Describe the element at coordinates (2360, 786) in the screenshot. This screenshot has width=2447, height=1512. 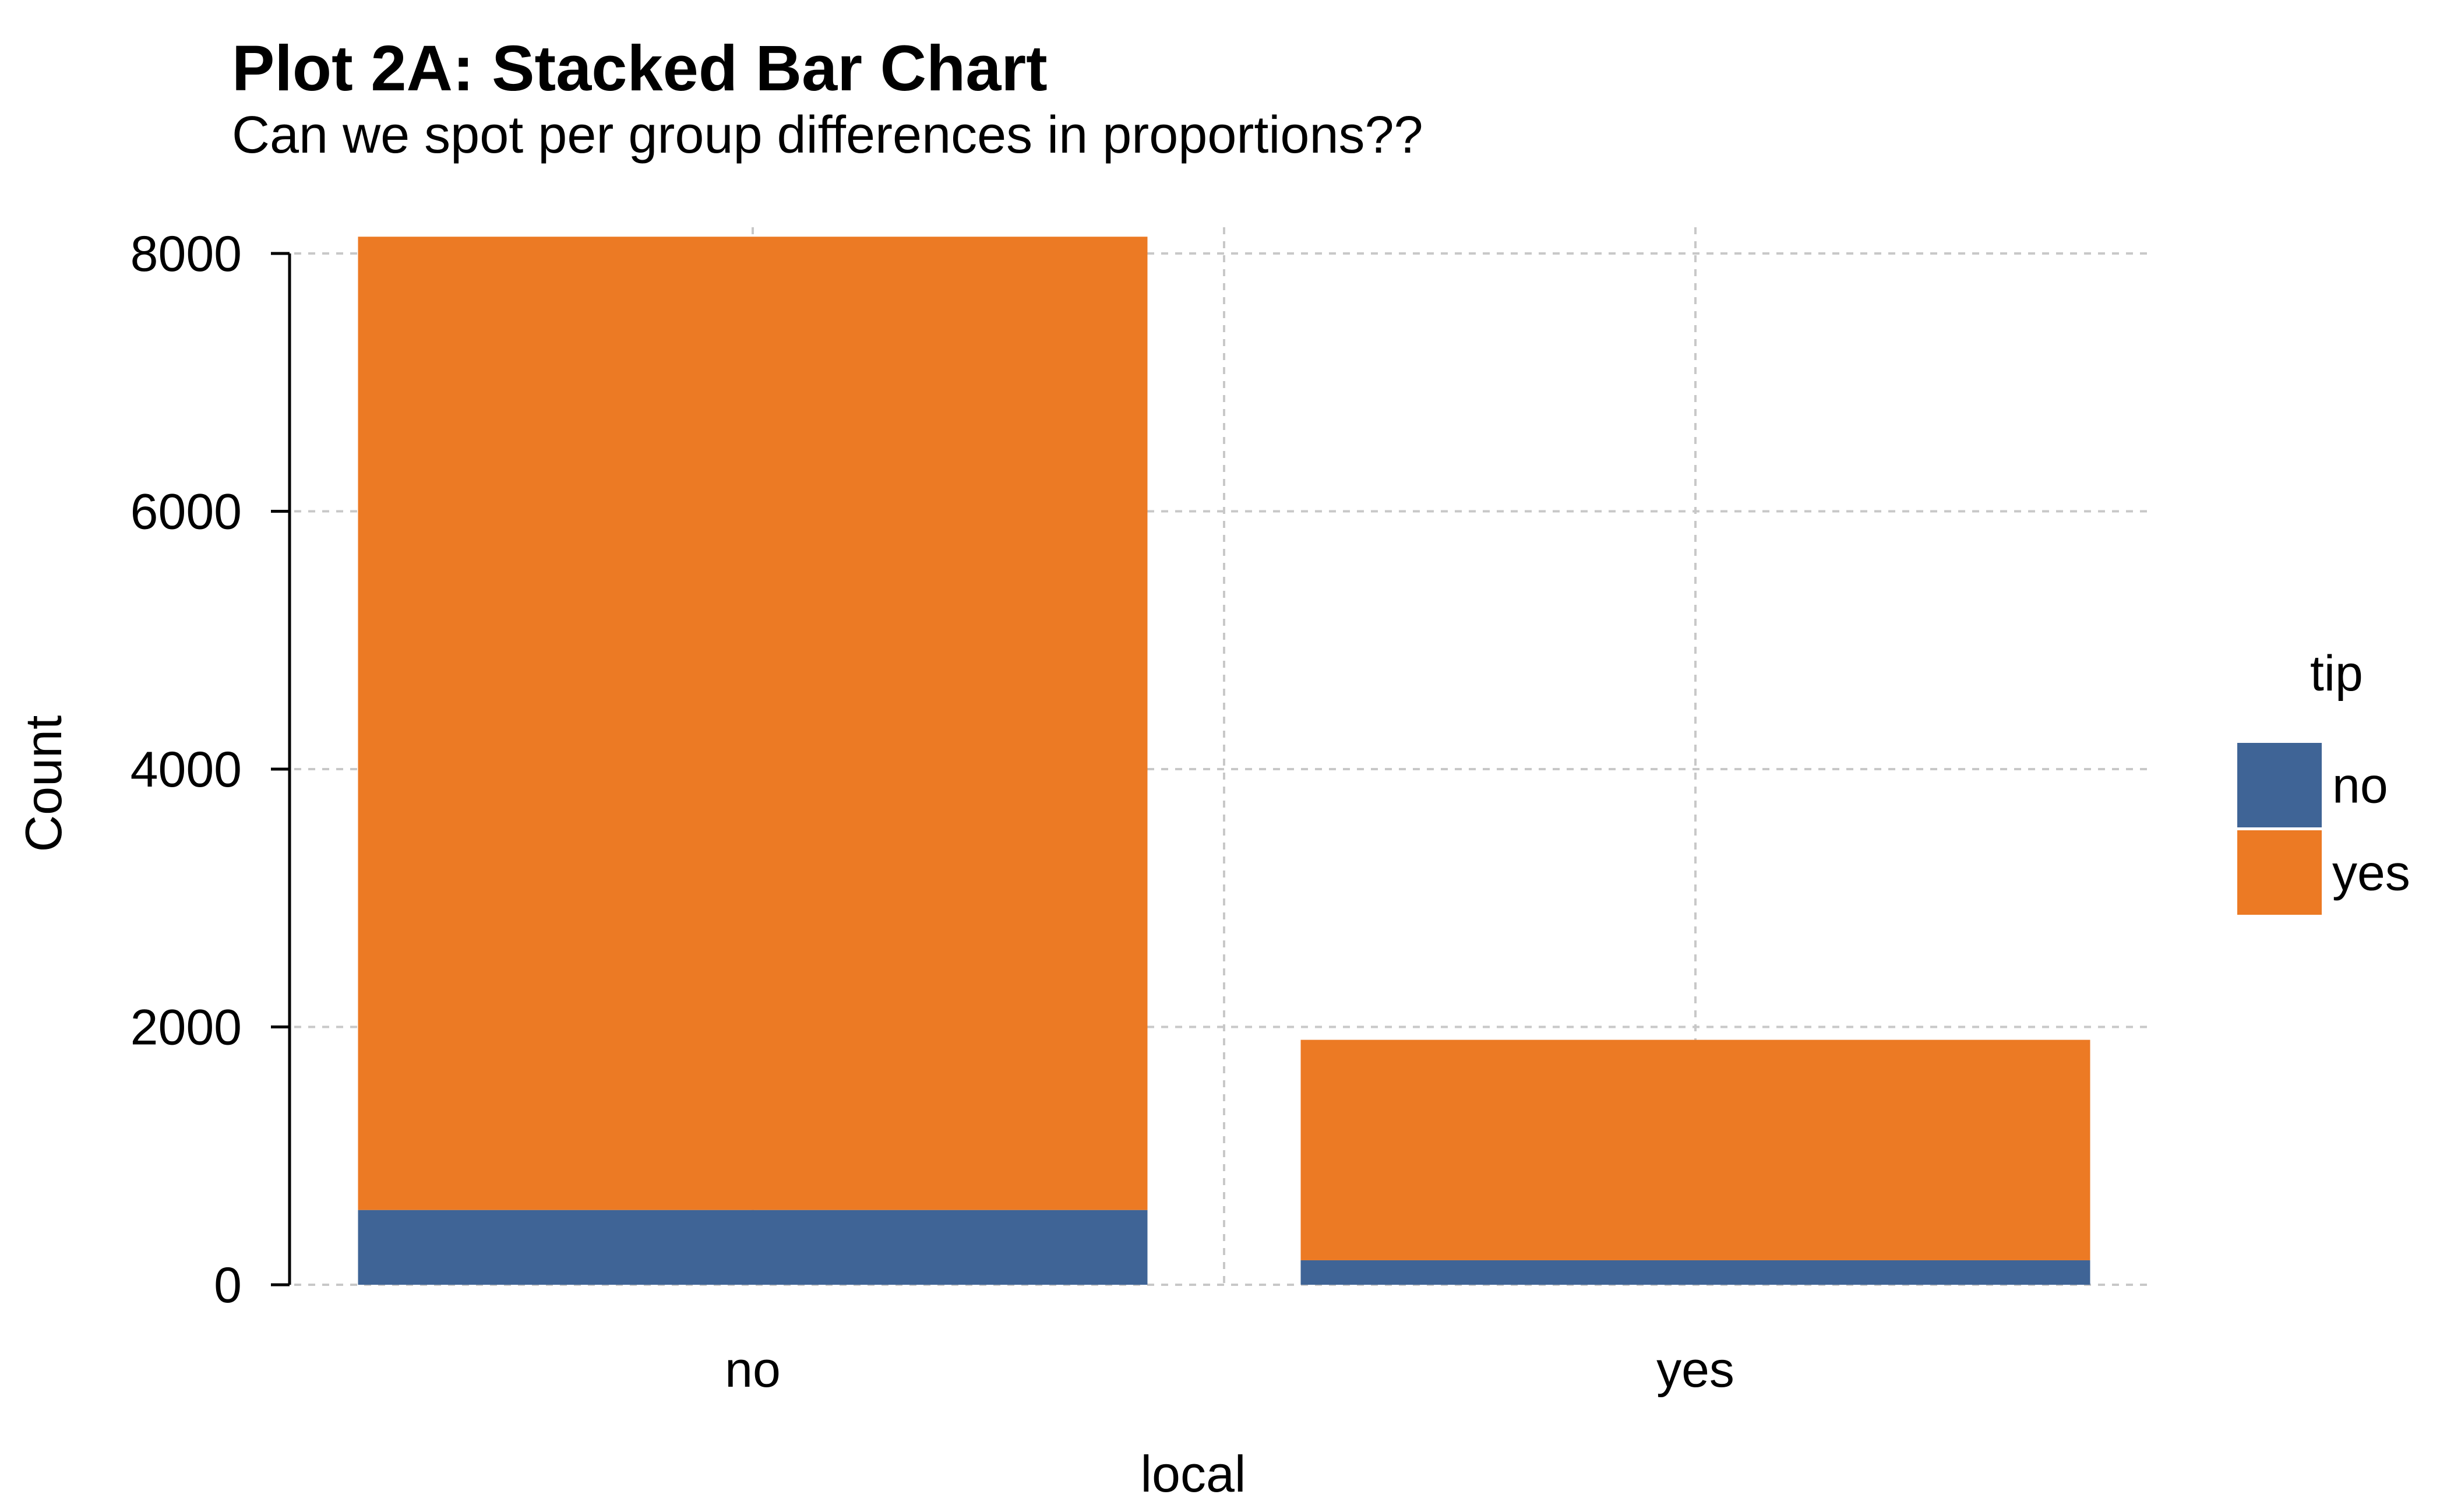
I see `legend-label-no: no` at that location.